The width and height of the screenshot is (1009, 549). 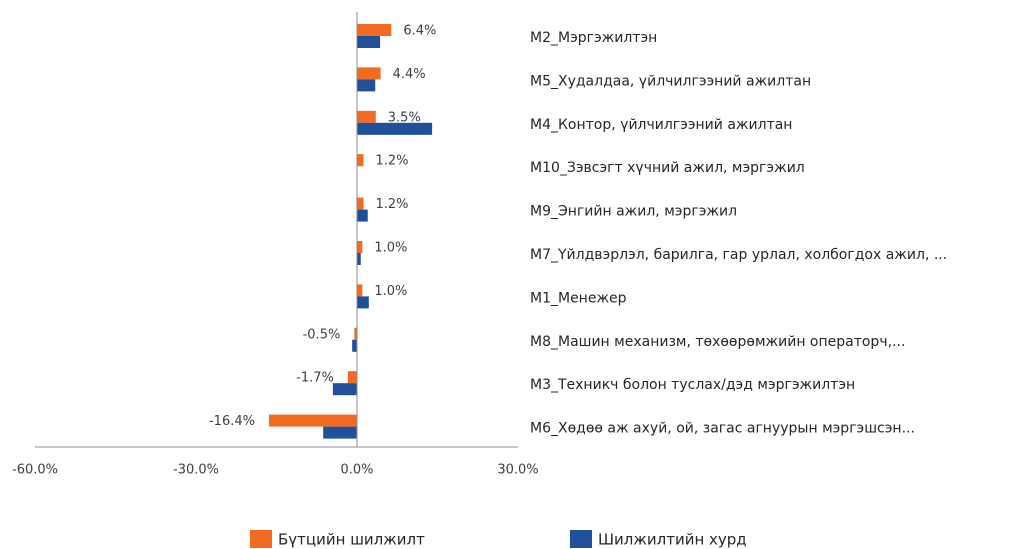 I want to click on data-label: 4.4%, so click(x=409, y=74).